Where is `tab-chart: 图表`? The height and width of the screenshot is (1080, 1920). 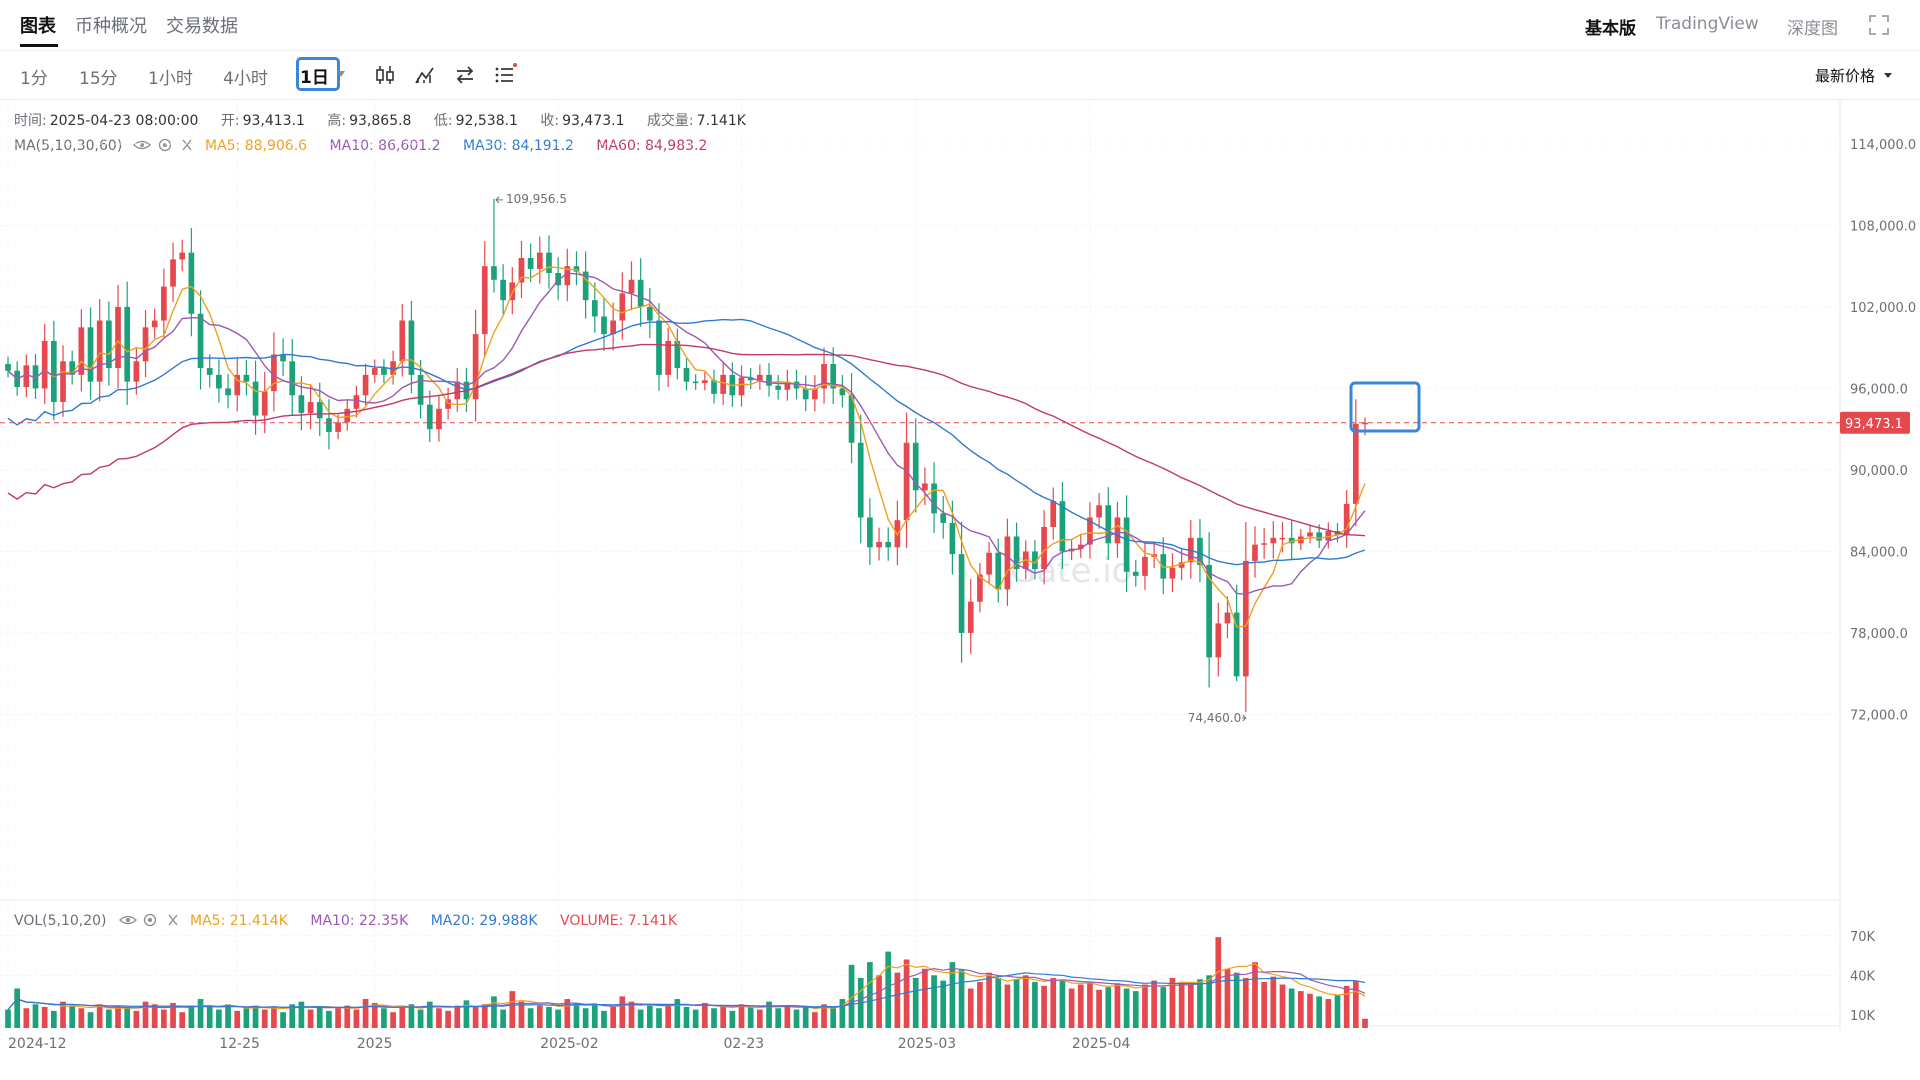 tab-chart: 图表 is located at coordinates (38, 26).